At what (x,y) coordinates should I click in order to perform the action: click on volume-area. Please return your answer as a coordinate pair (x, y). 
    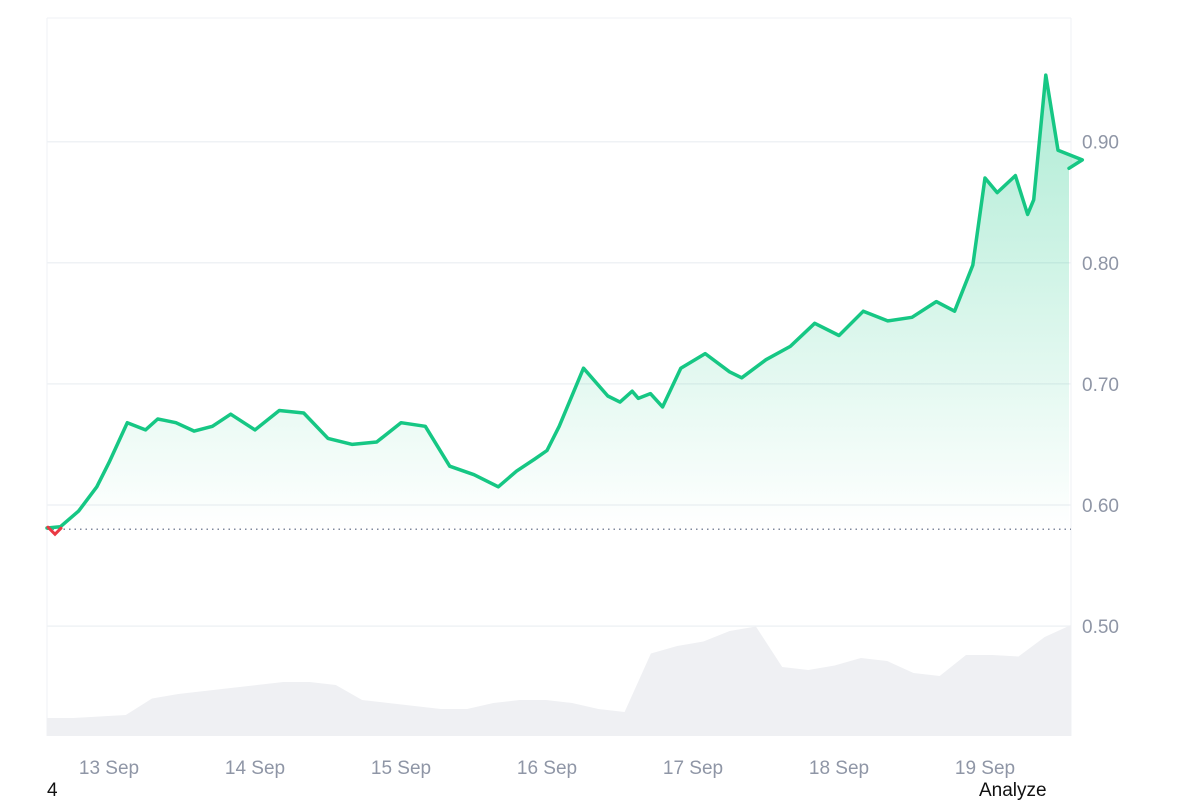
    Looking at the image, I should click on (559, 680).